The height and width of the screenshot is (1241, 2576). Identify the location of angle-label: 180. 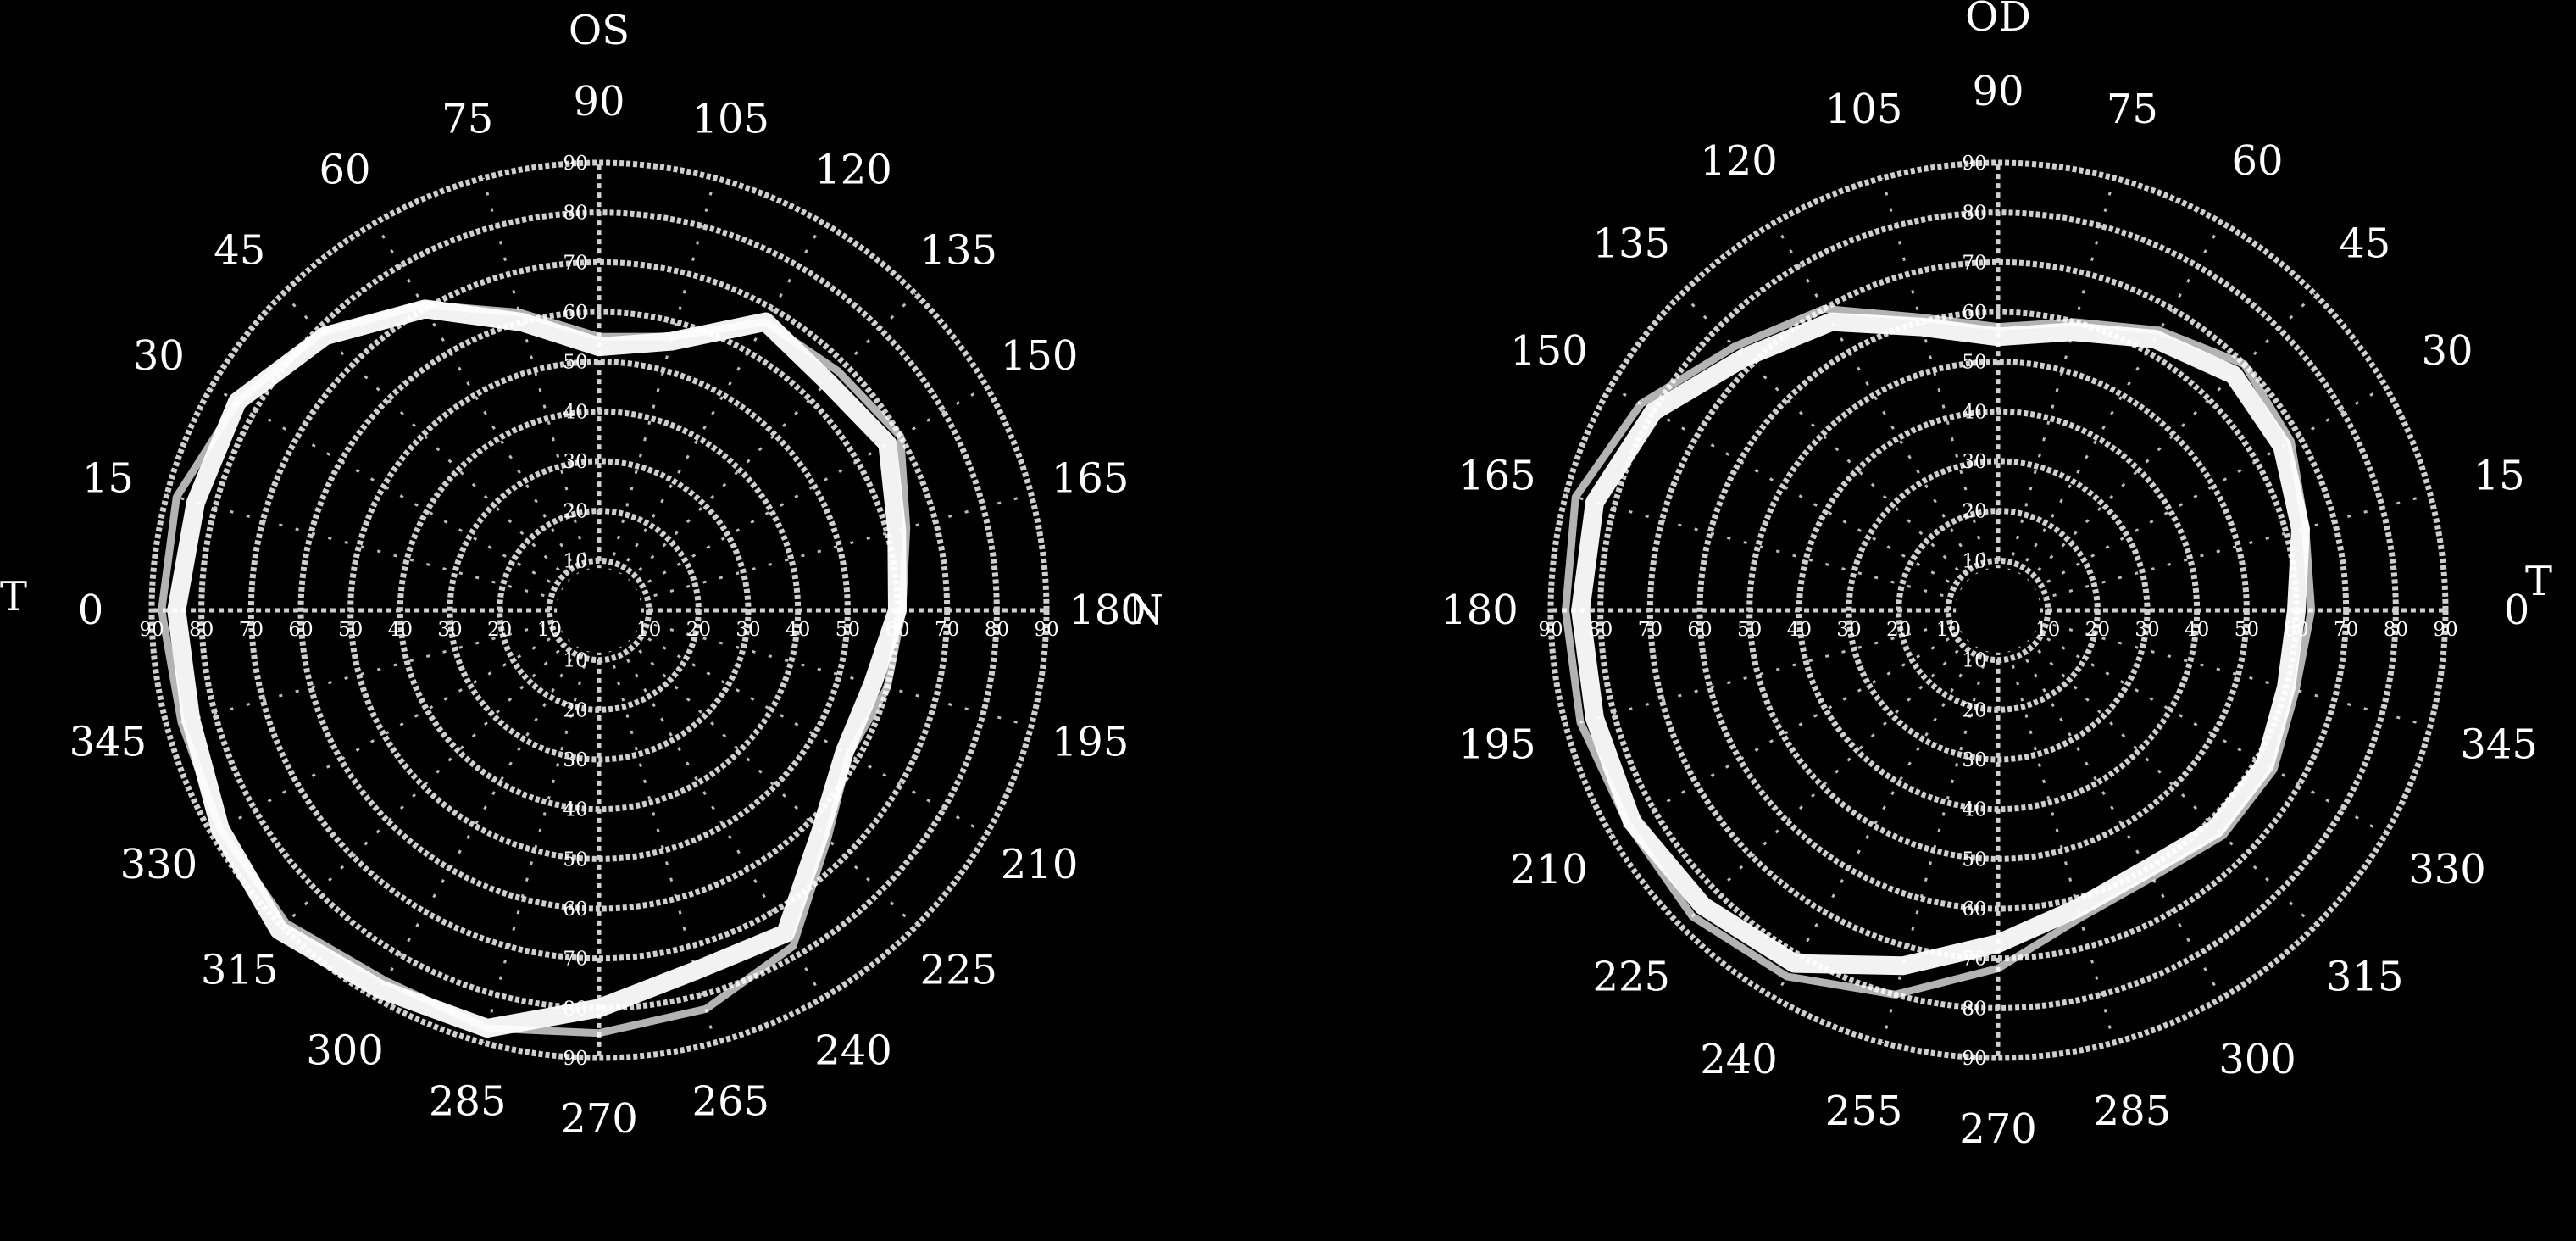
(1107, 610).